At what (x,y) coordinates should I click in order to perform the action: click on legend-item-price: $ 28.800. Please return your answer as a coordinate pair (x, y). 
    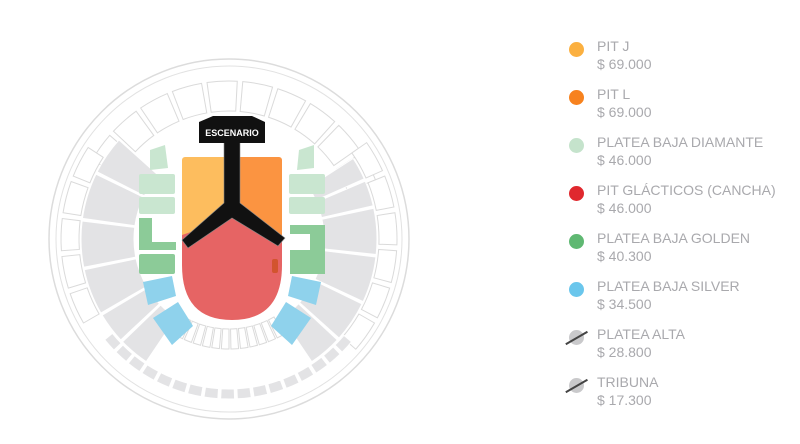
    Looking at the image, I should click on (624, 352).